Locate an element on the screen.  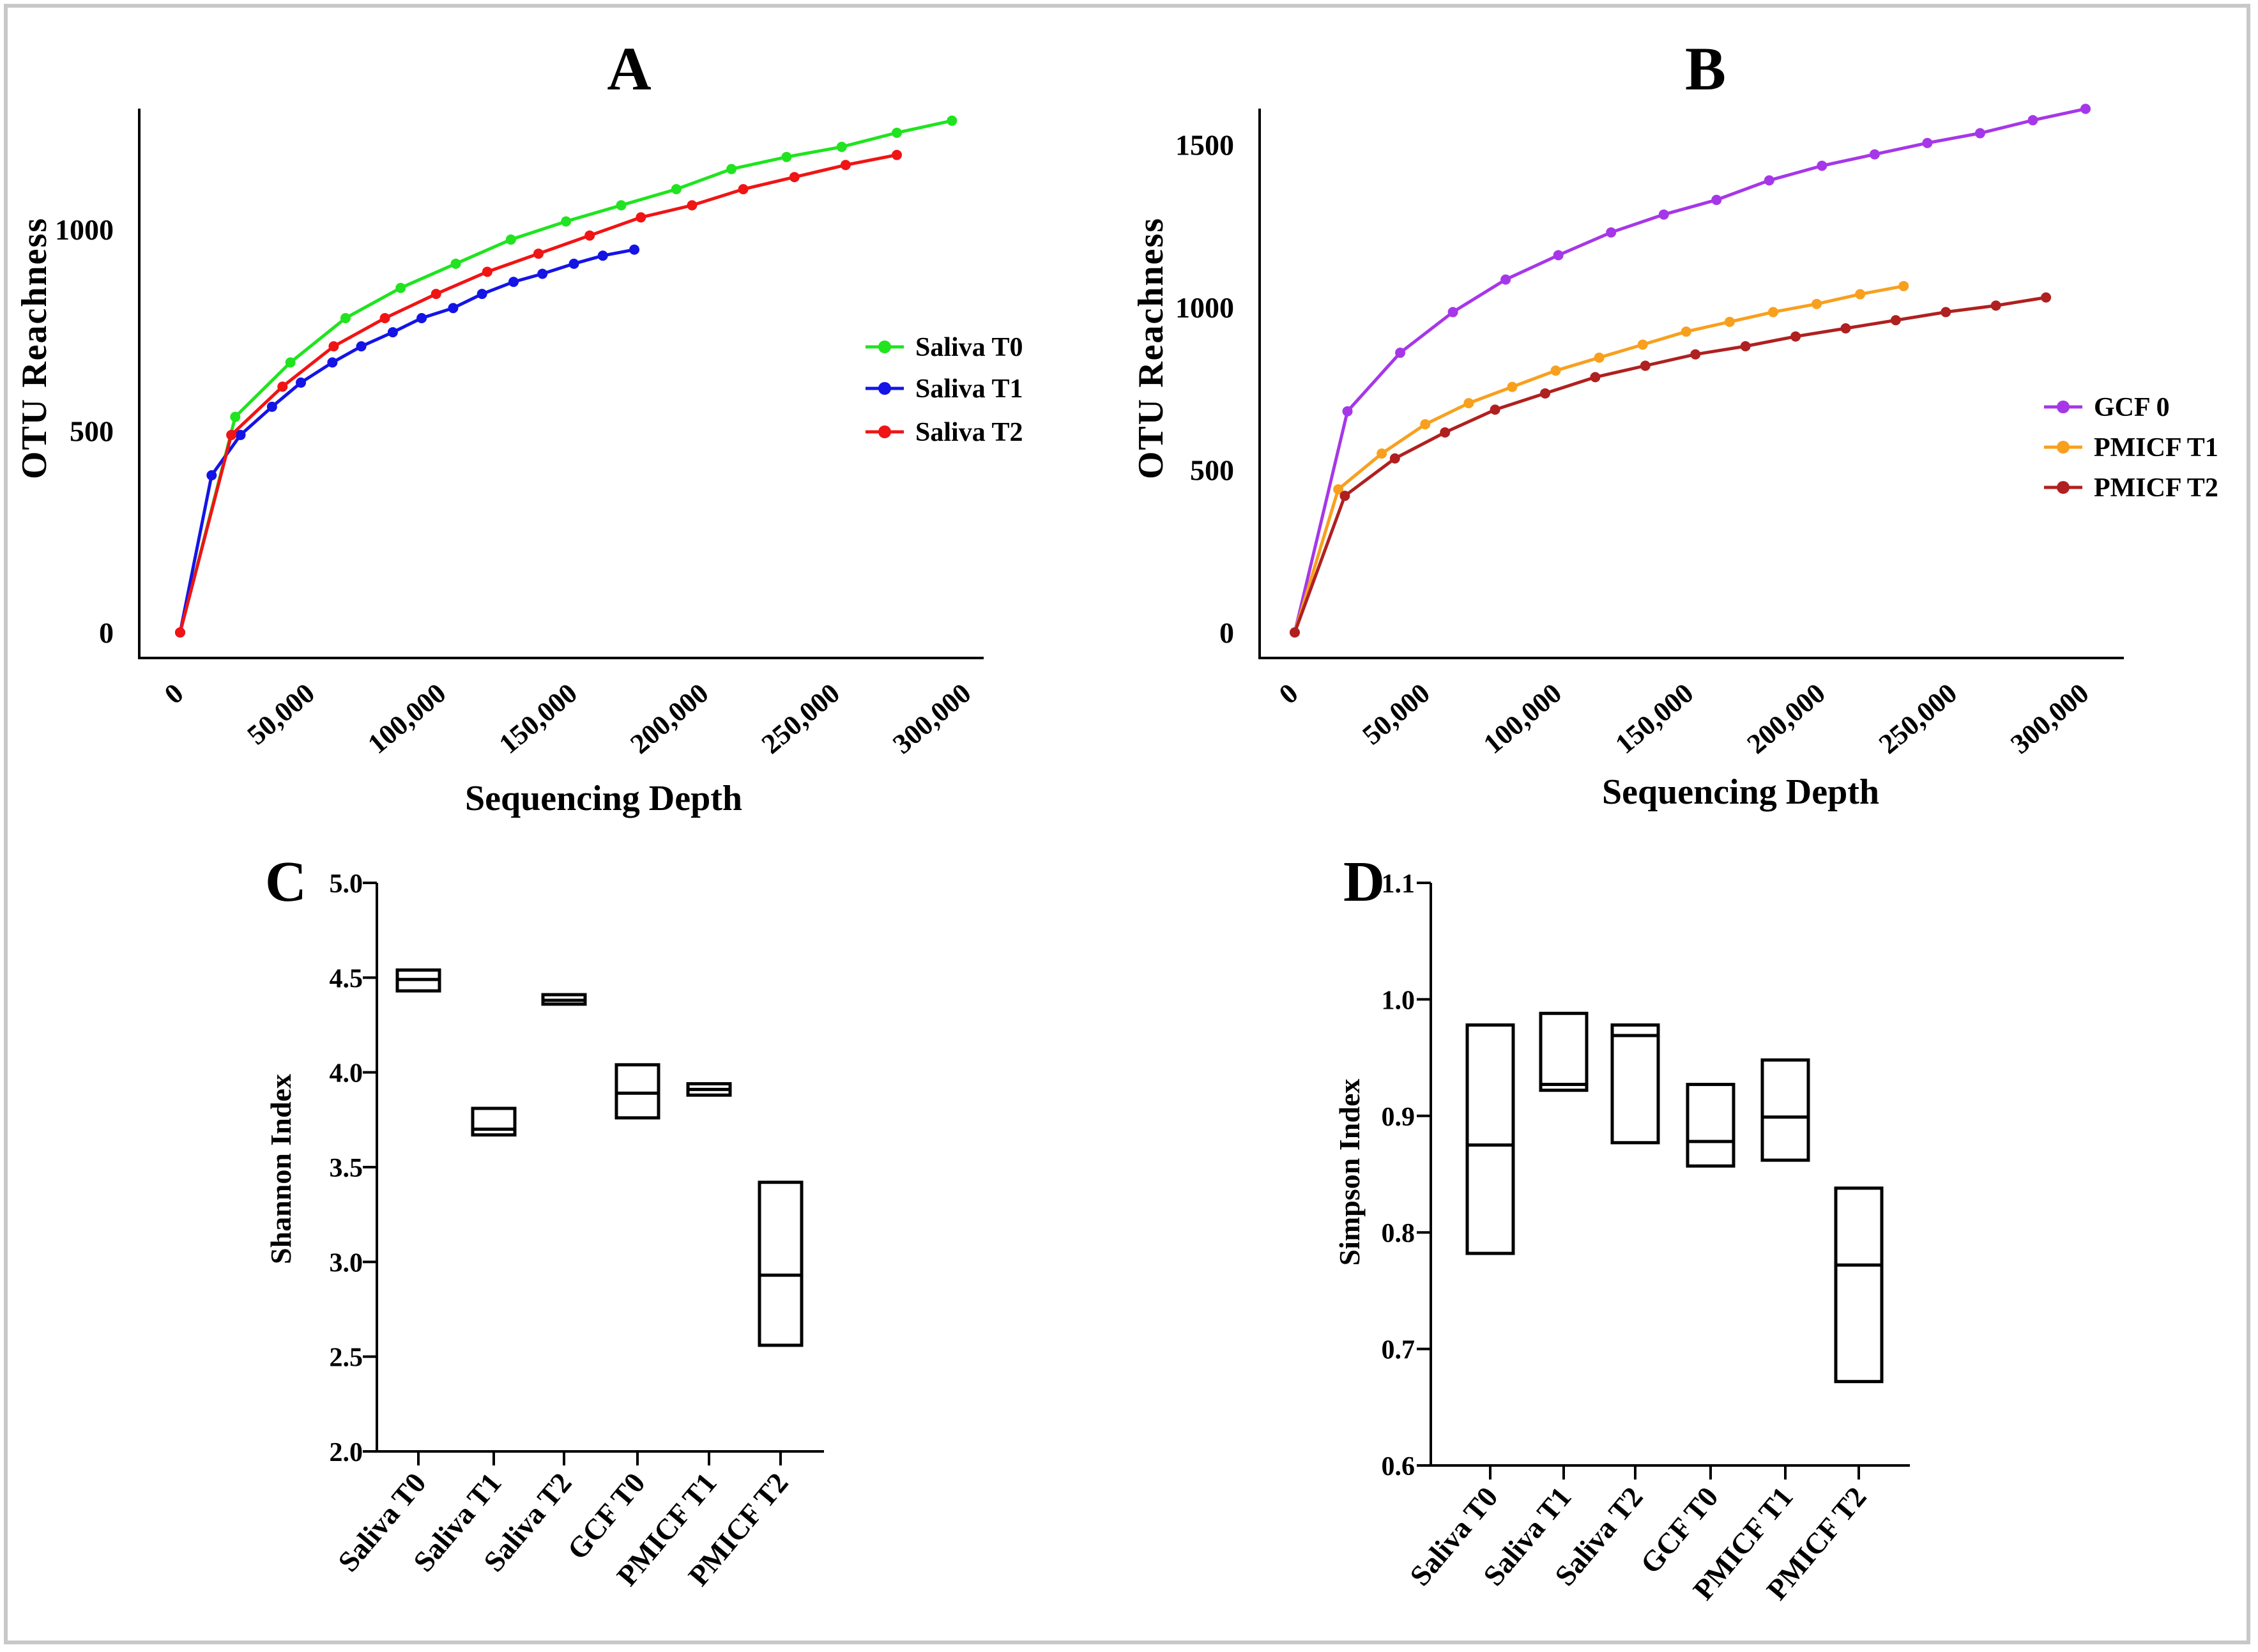
y-tick-label: 0.7 is located at coordinates (1399, 1350).